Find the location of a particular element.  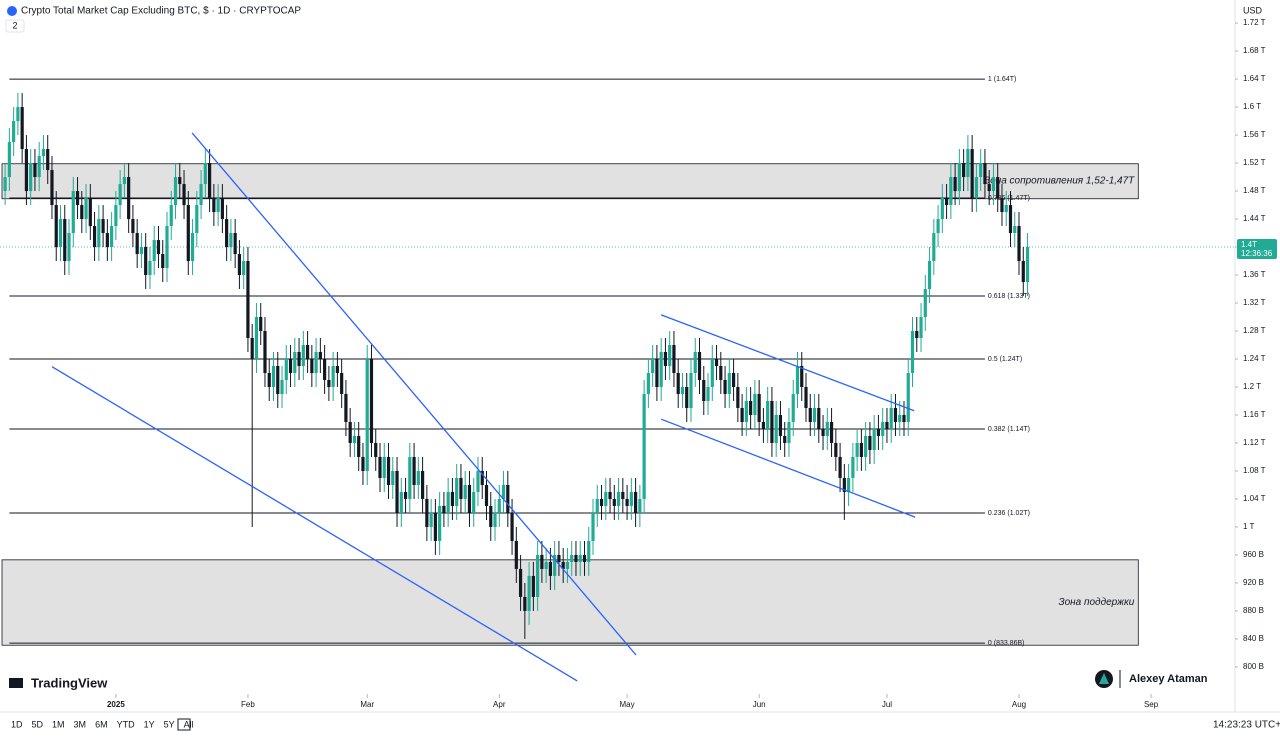

y-tick-label: 1.2 T is located at coordinates (1252, 386).